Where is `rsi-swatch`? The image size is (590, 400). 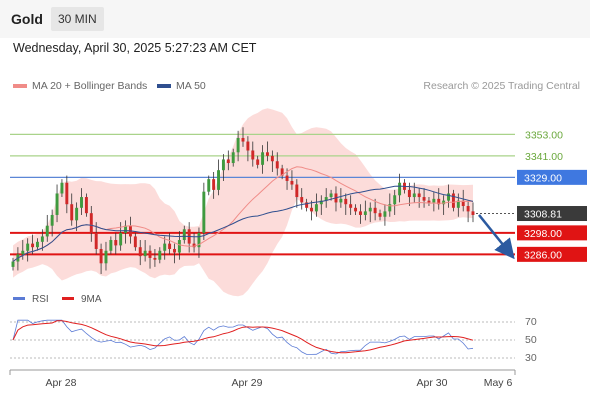 rsi-swatch is located at coordinates (19, 298).